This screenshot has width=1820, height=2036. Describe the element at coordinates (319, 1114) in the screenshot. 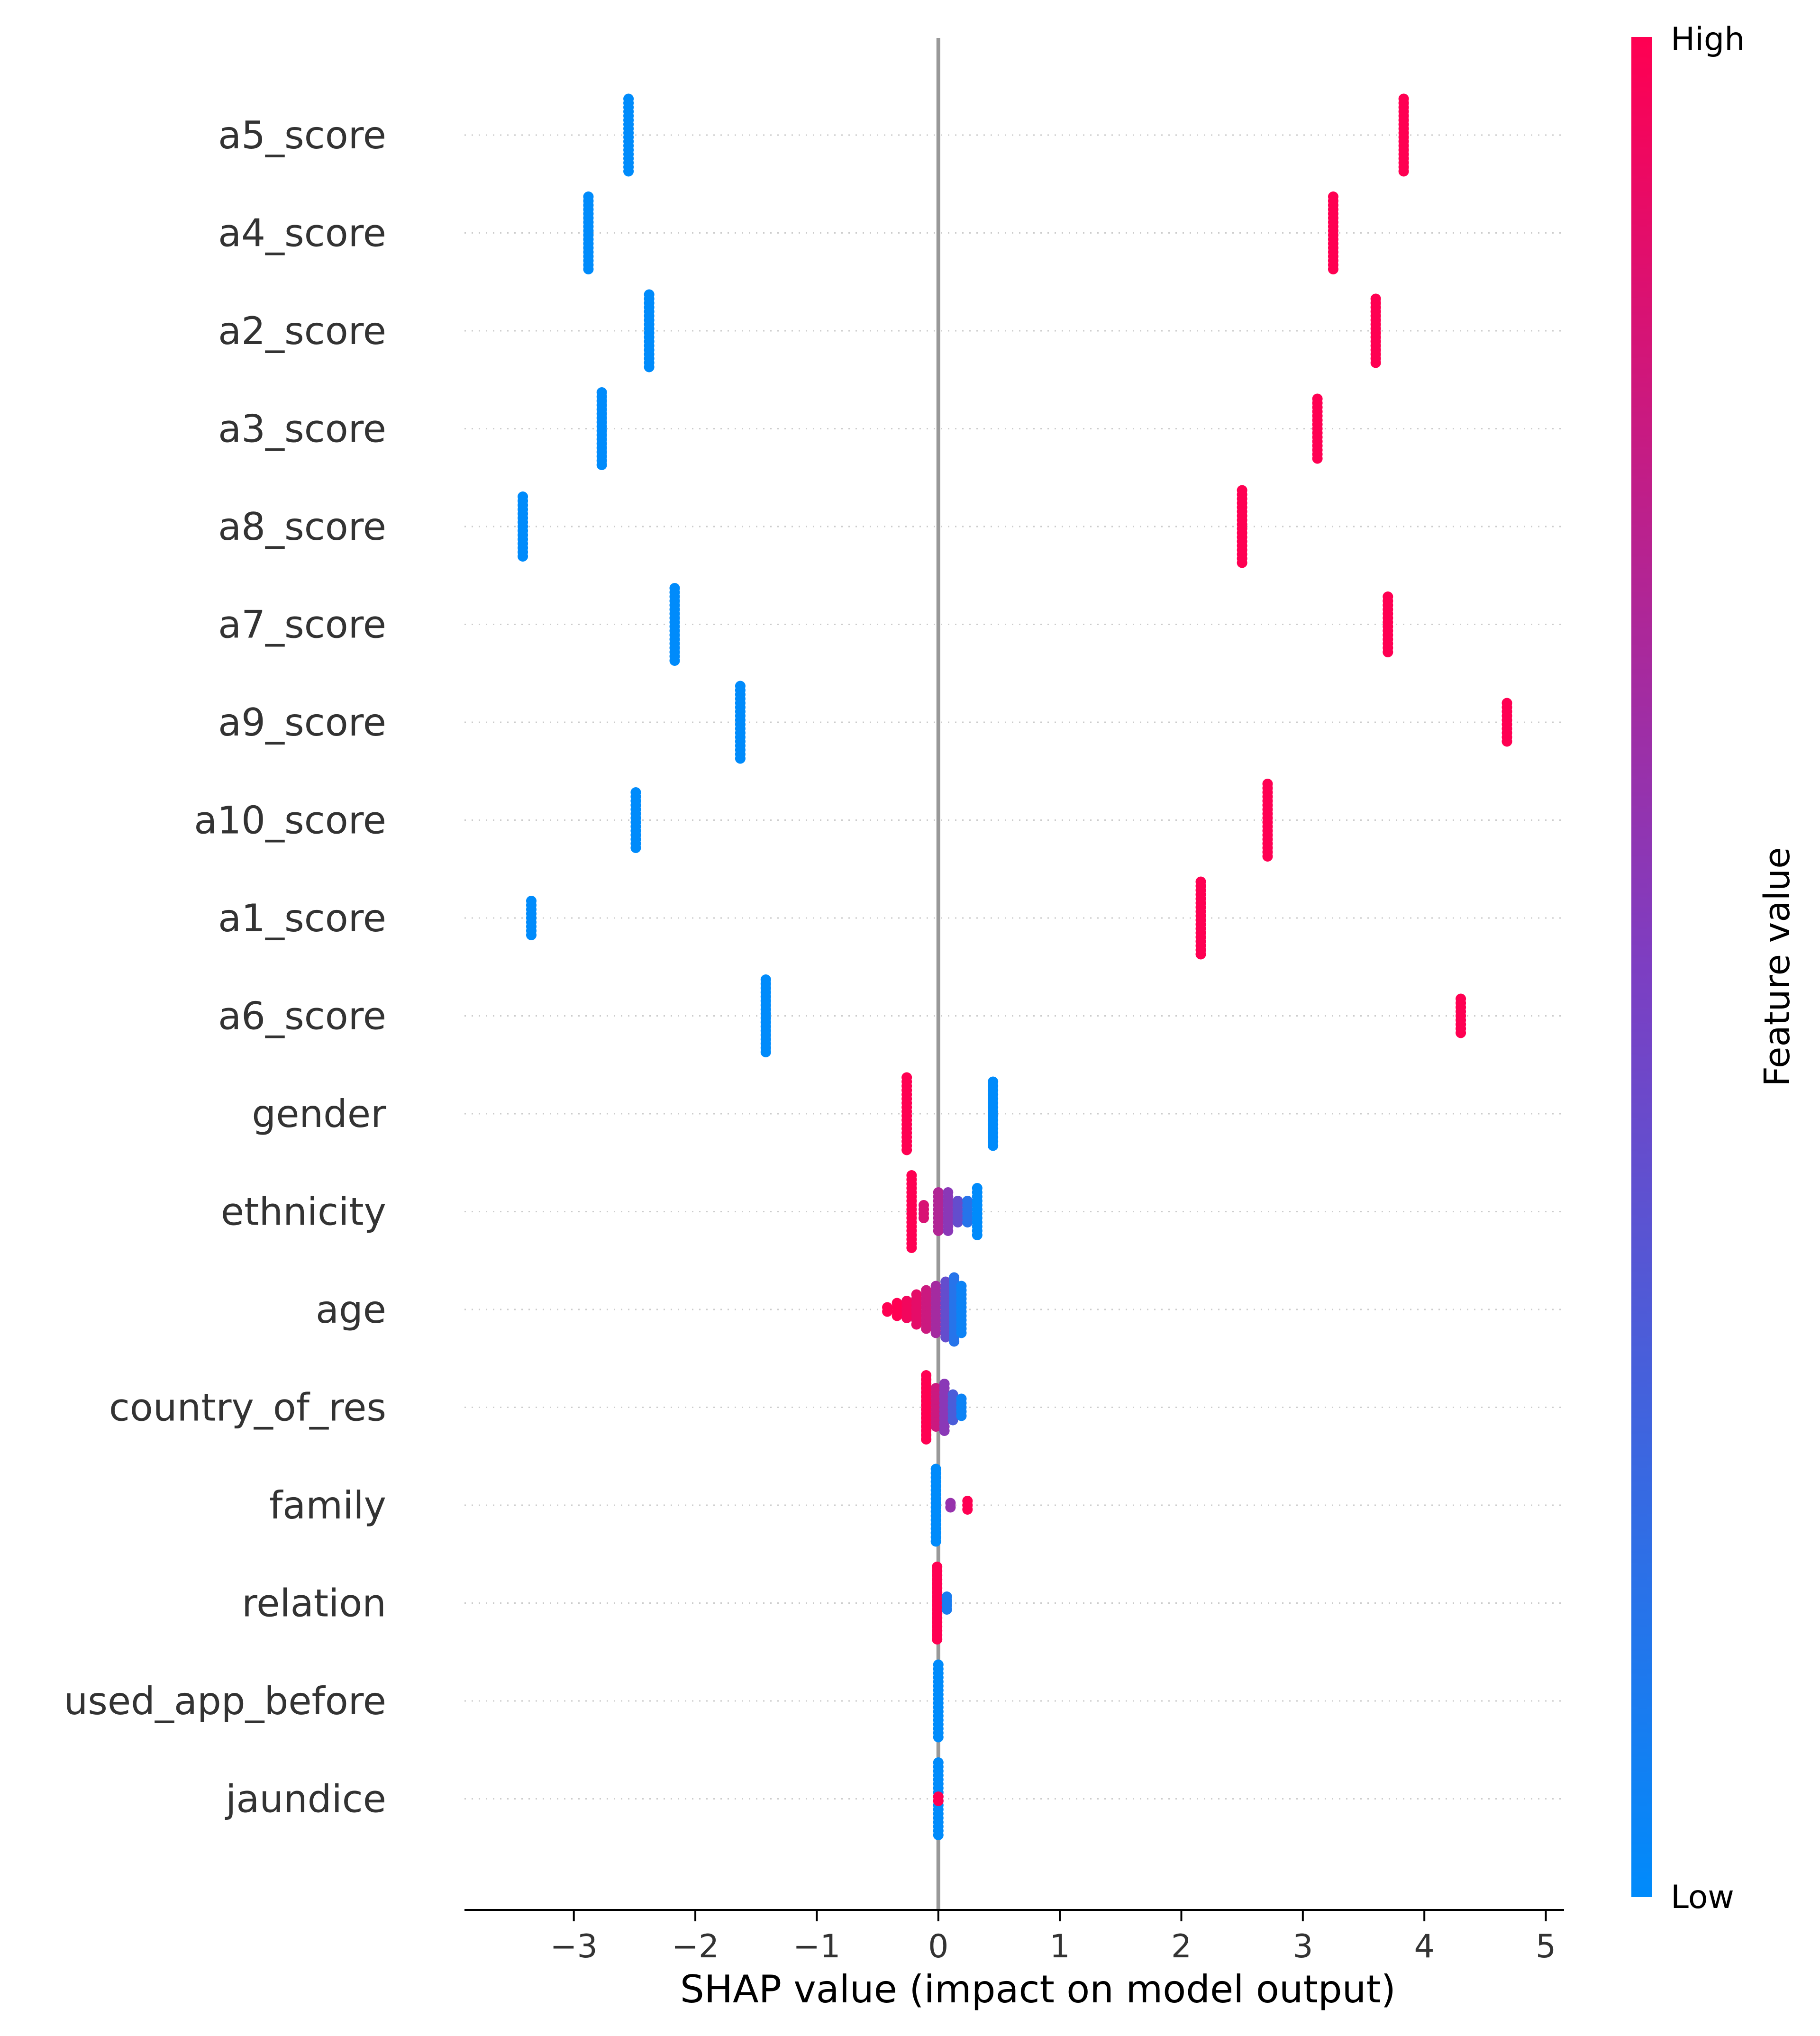

I see `feature-label-gender: gender` at that location.